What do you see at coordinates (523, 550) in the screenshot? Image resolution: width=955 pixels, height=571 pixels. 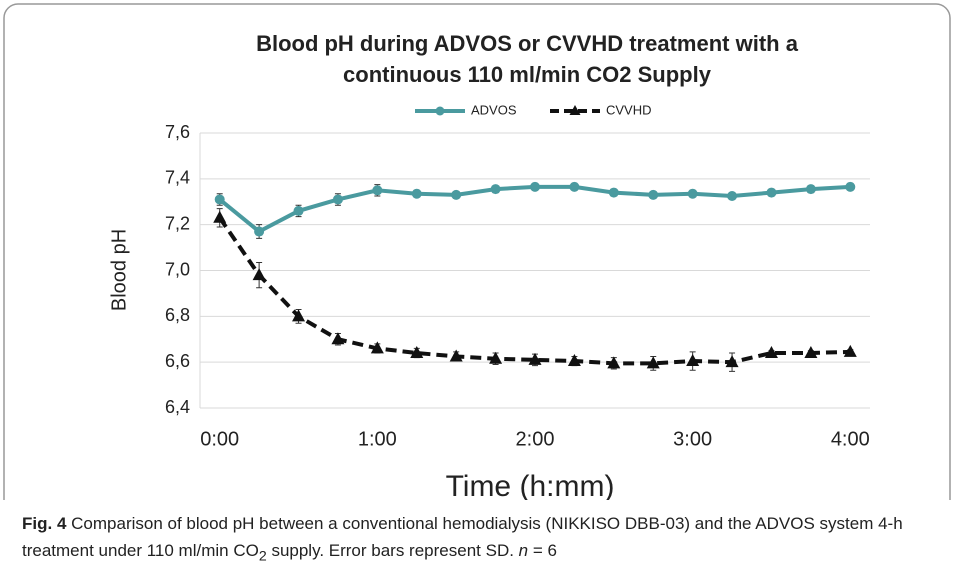 I see `caption-n: n` at bounding box center [523, 550].